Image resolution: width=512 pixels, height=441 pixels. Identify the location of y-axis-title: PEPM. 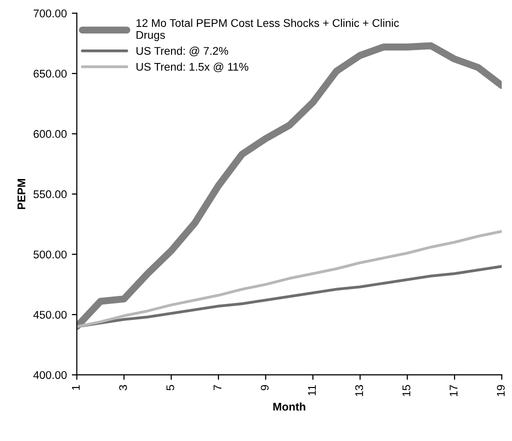
(22, 194).